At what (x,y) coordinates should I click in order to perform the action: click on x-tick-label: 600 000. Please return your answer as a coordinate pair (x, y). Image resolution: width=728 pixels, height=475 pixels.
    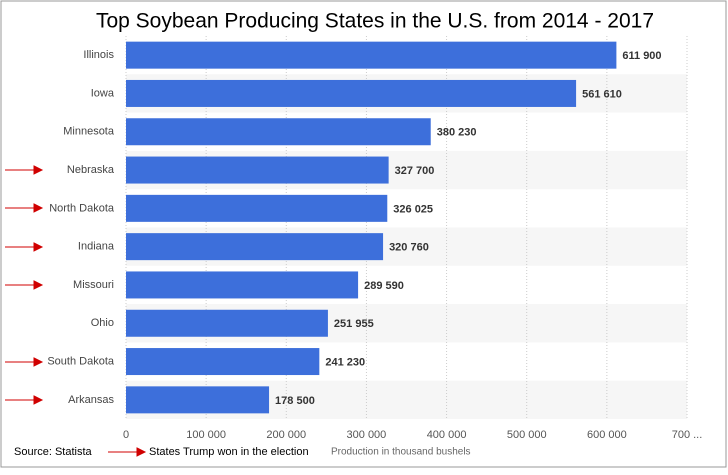
    Looking at the image, I should click on (607, 435).